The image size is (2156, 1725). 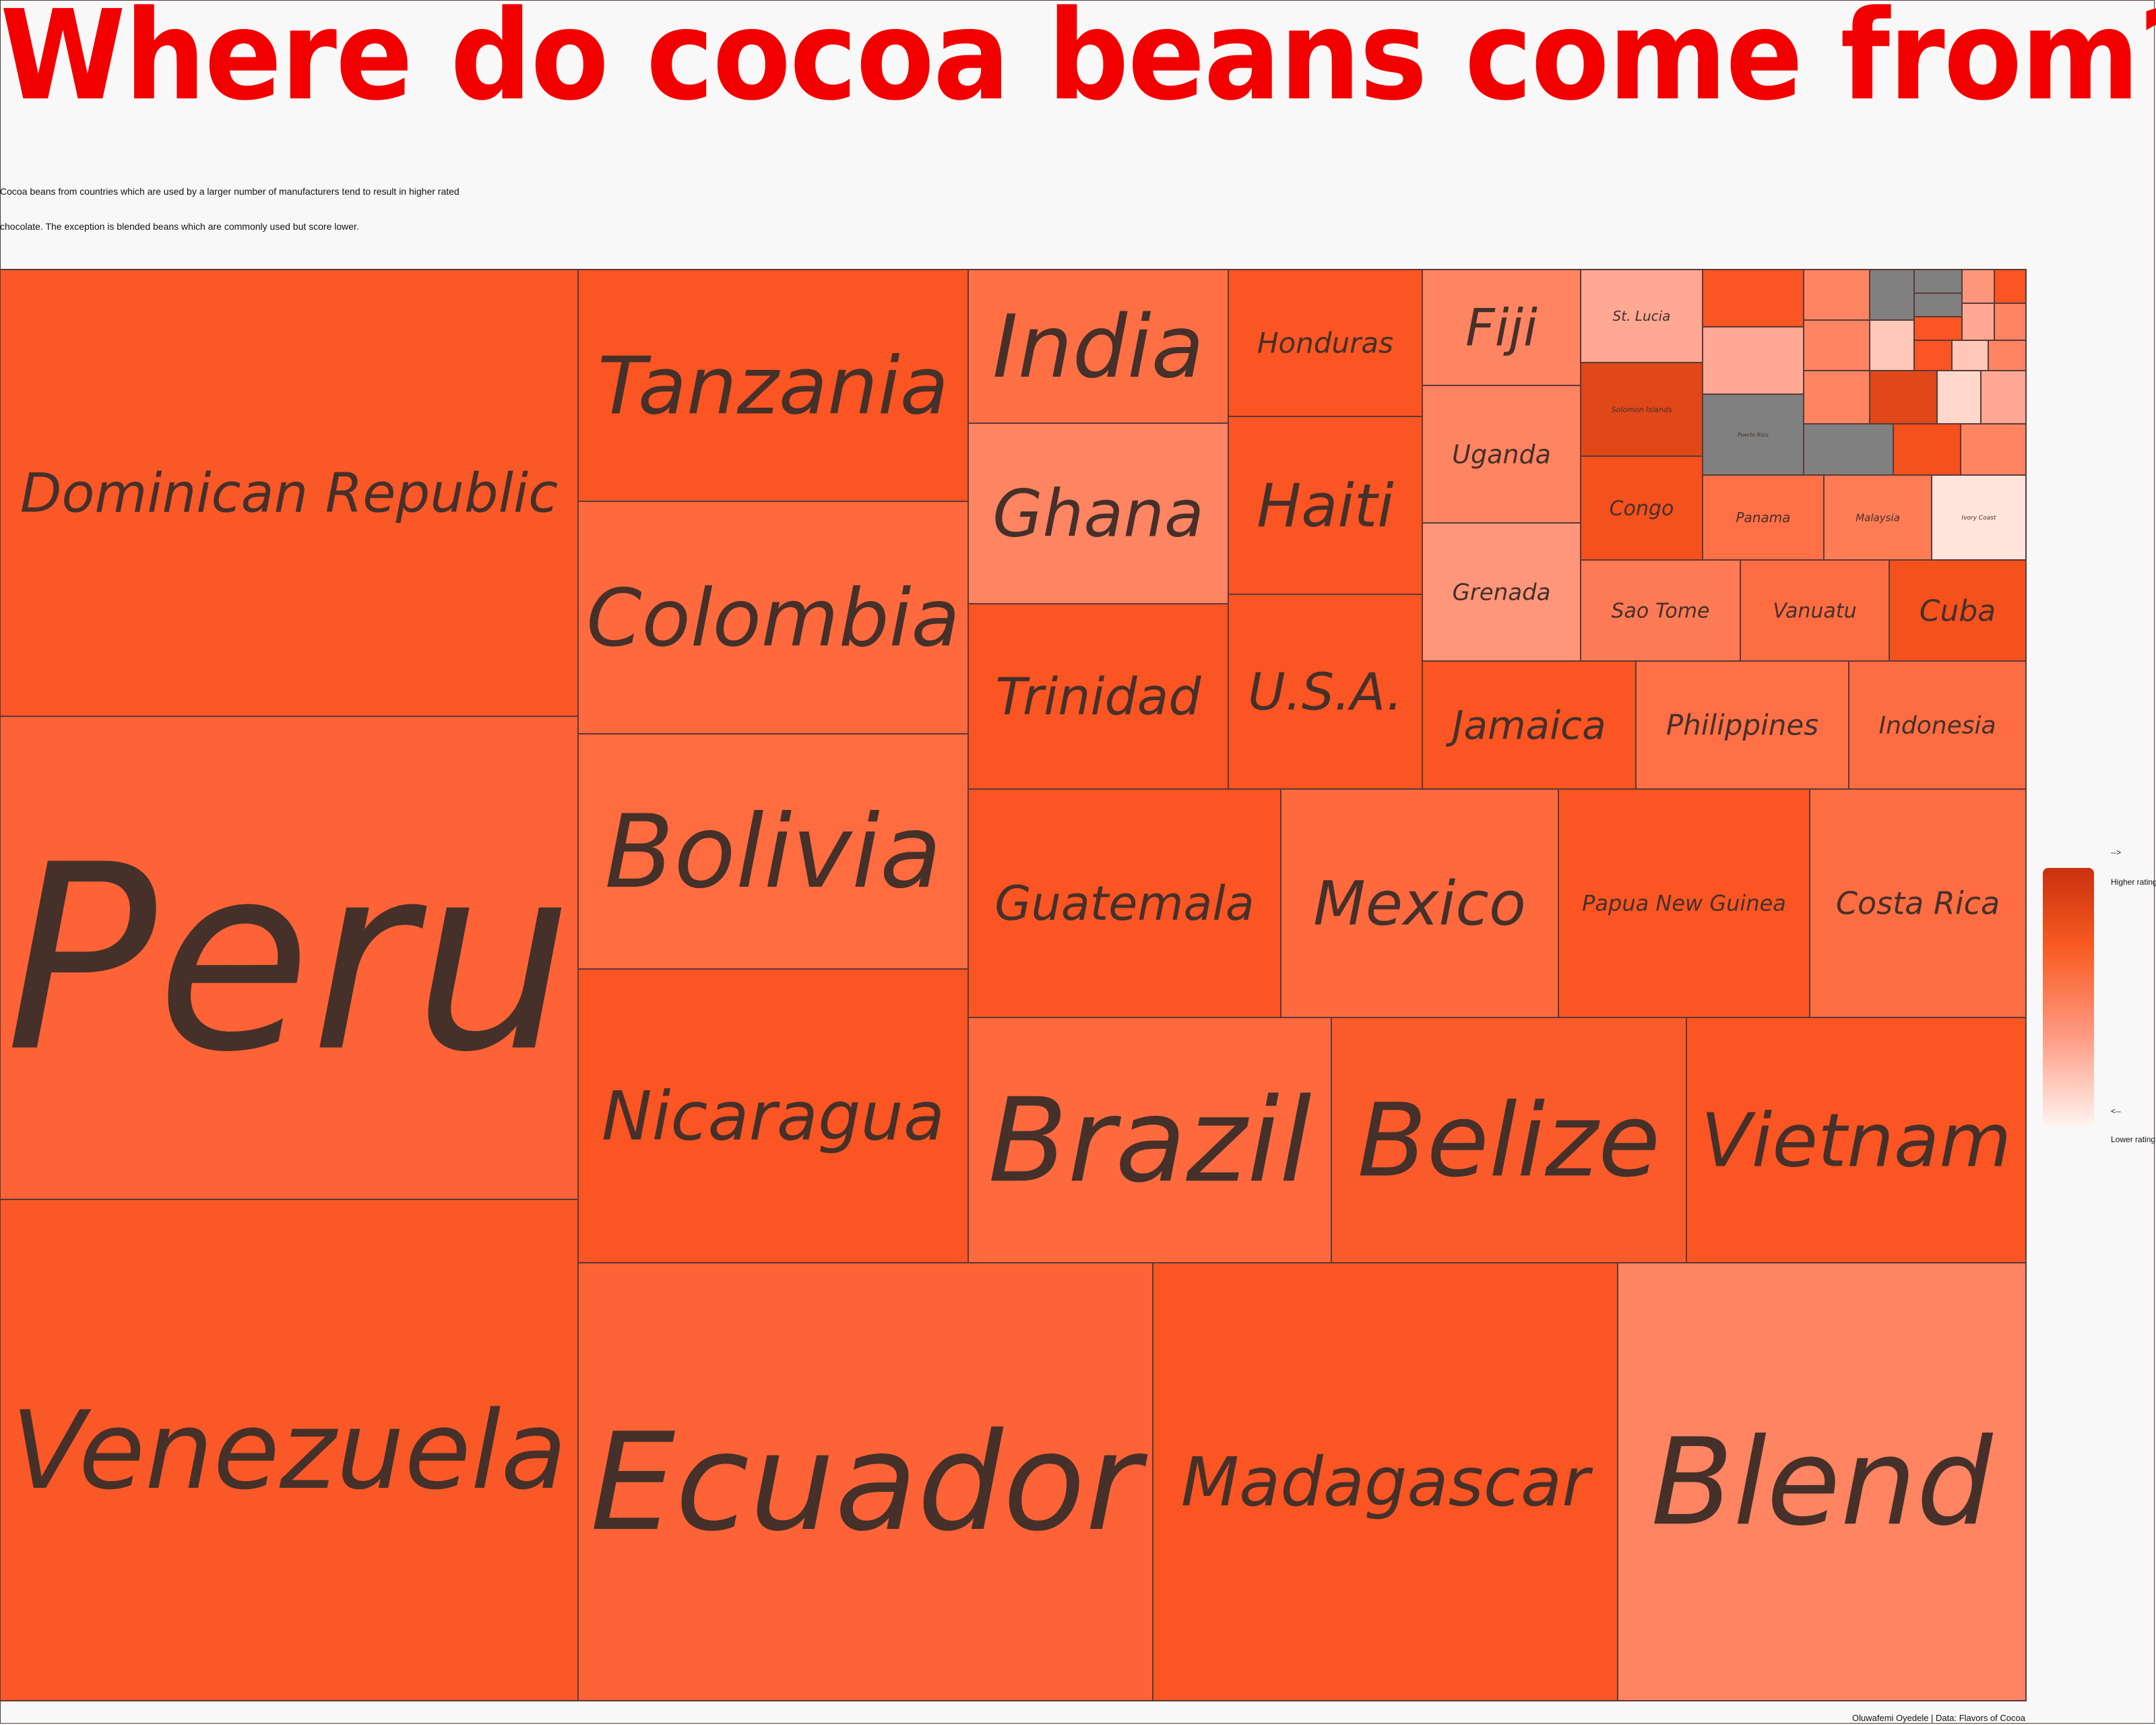 What do you see at coordinates (2116, 852) in the screenshot?
I see `legend-arrow-up: -->` at bounding box center [2116, 852].